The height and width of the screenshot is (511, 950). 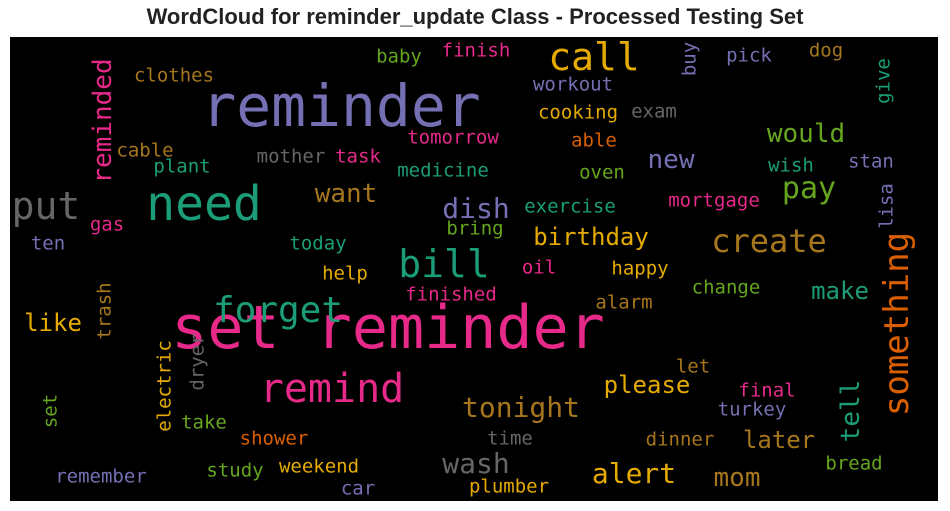 I want to click on word-change: change, so click(x=726, y=287).